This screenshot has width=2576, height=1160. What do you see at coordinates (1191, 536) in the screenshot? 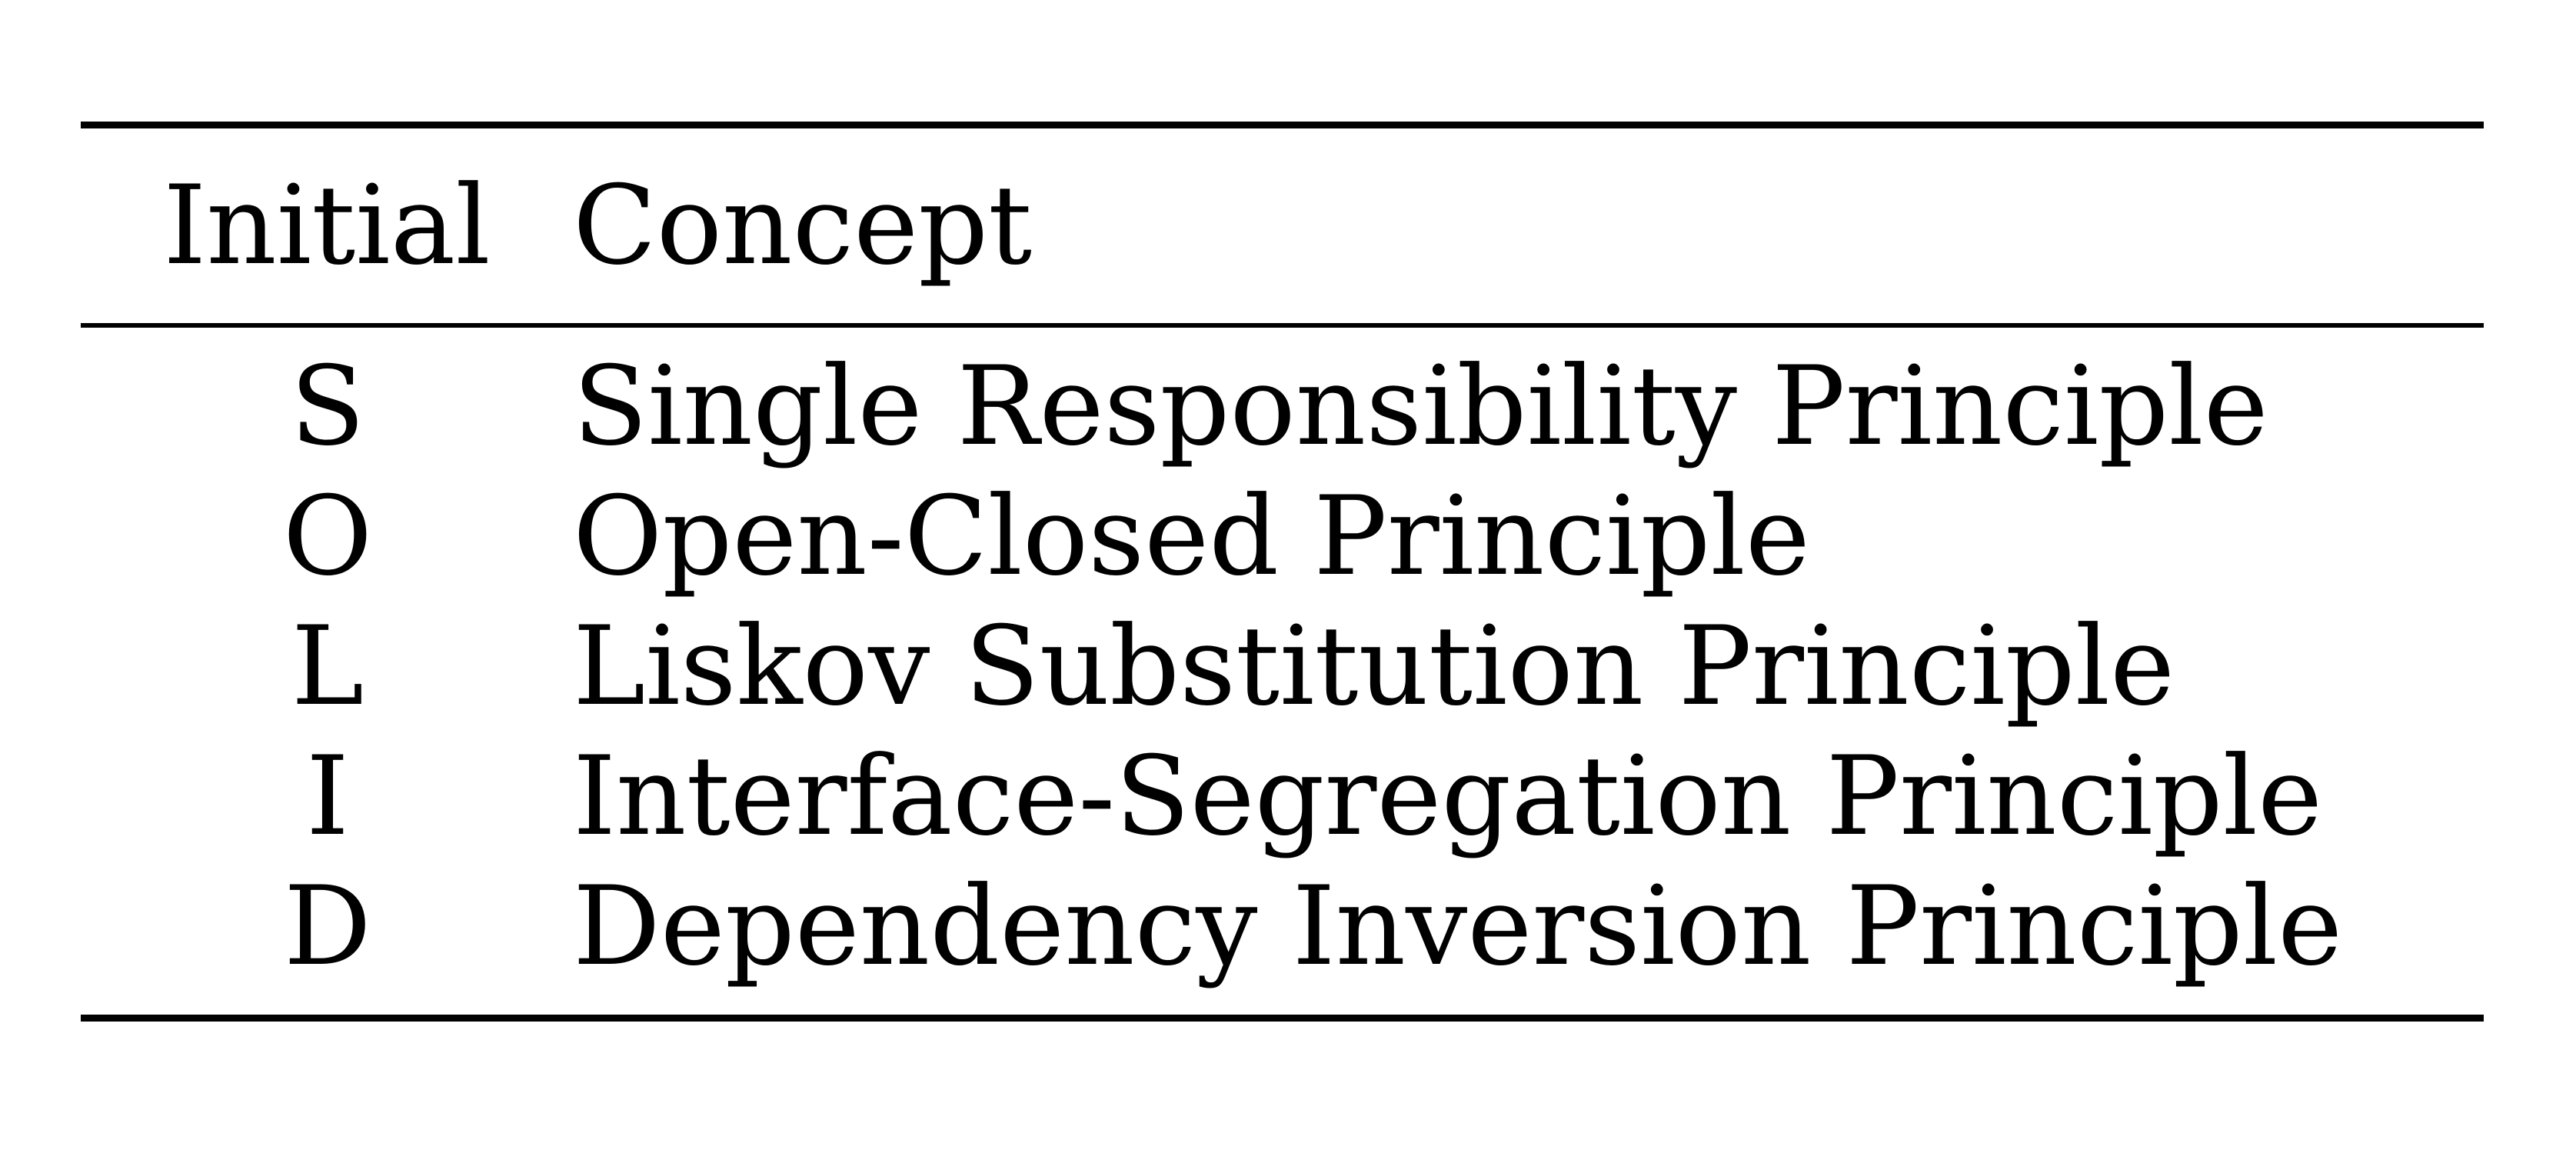
I see `concept-cell: Open-Closed Principle` at bounding box center [1191, 536].